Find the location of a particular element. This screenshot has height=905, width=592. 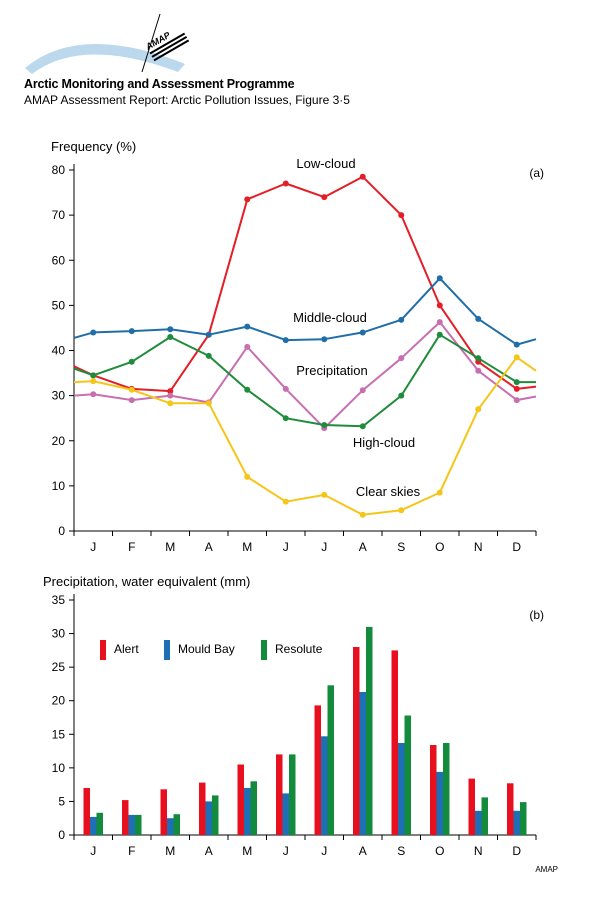

y-tick-label: 80 is located at coordinates (59, 170).